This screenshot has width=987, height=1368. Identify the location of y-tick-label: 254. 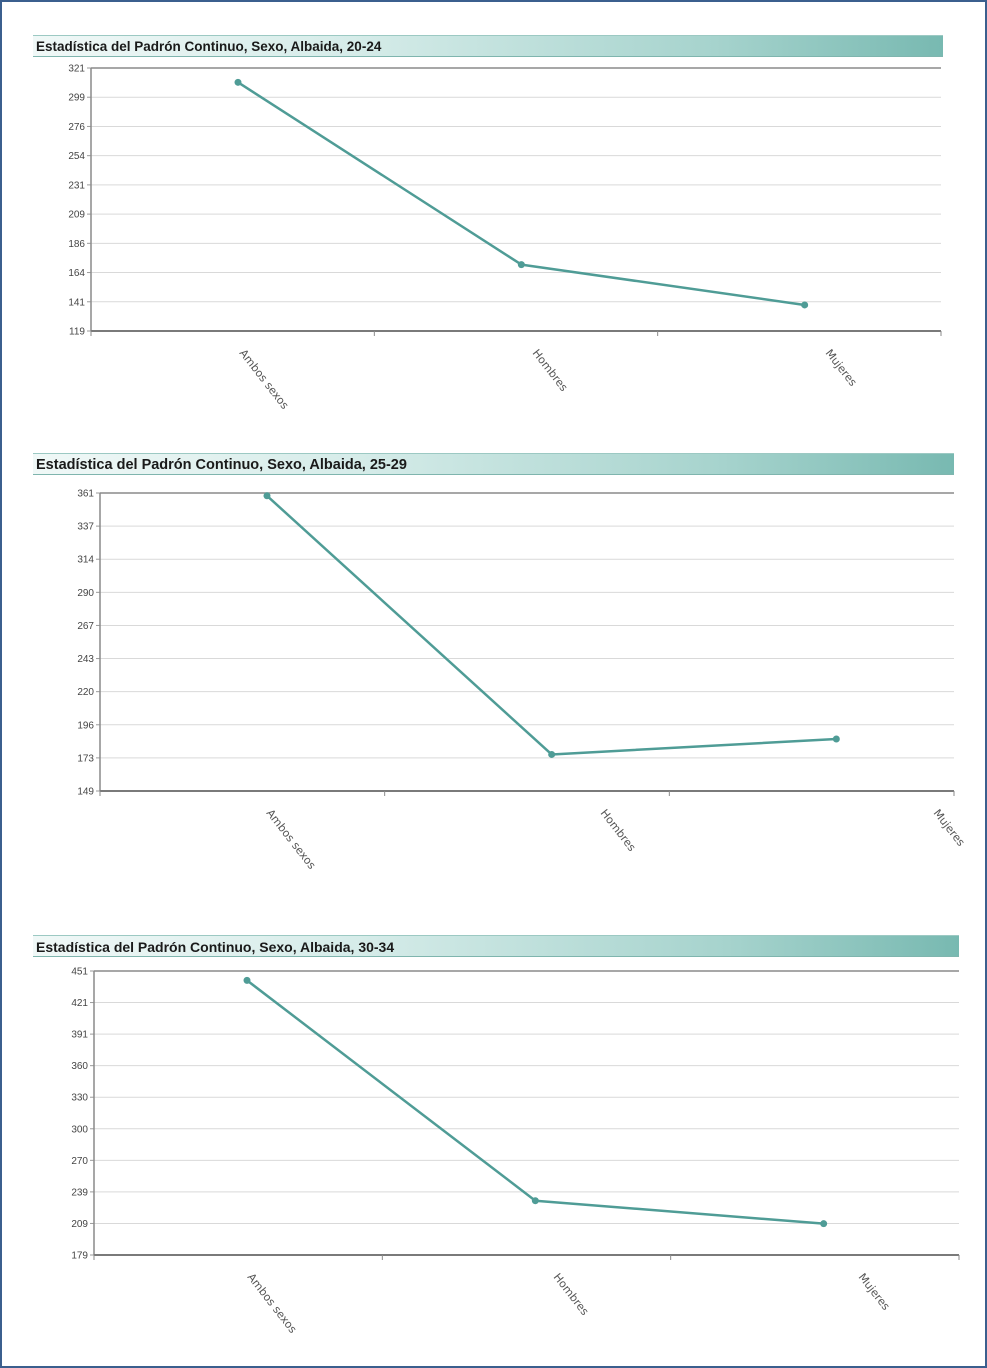
(76, 156).